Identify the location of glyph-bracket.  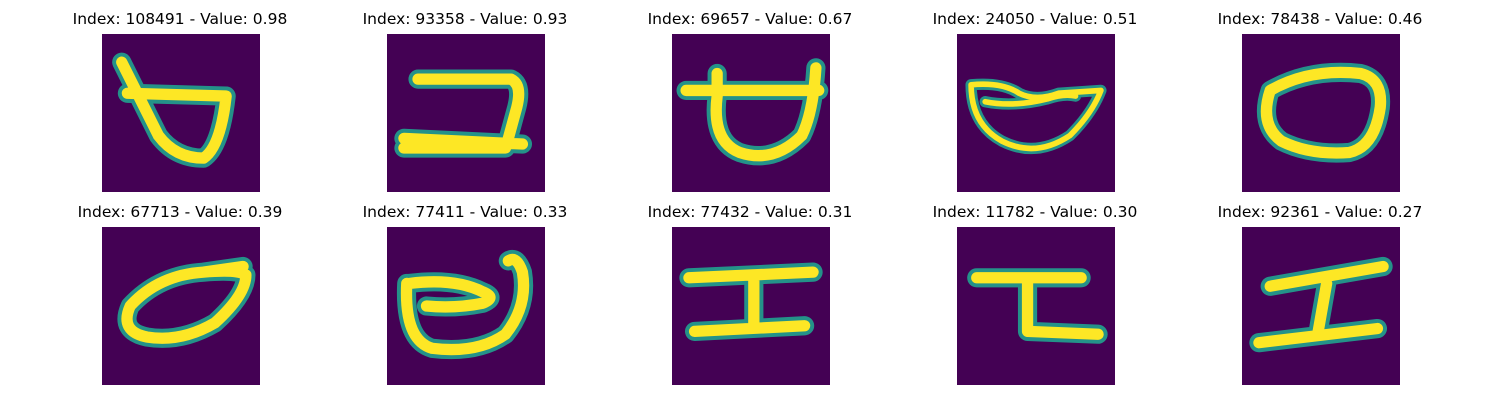
(466, 113).